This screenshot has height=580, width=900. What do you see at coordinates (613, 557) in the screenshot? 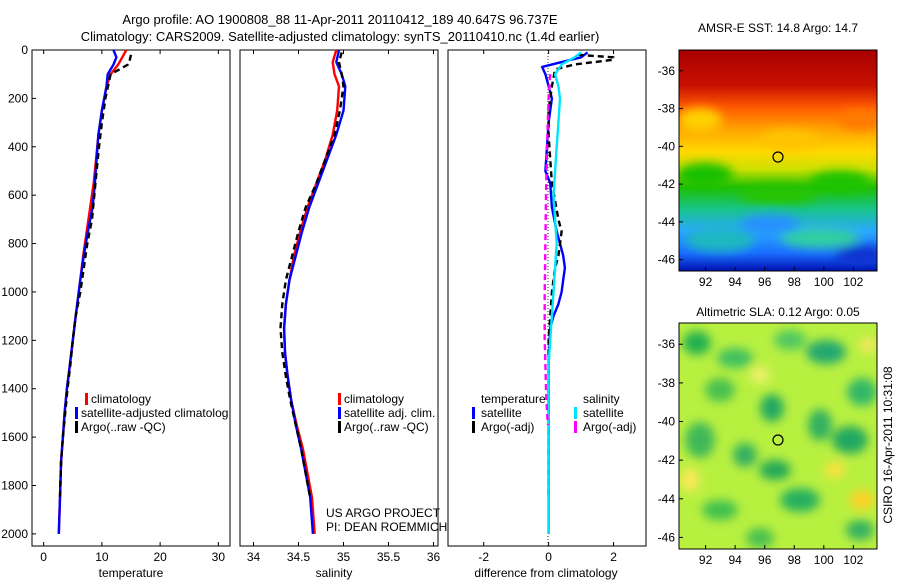
I see `x-tick-label: 2` at bounding box center [613, 557].